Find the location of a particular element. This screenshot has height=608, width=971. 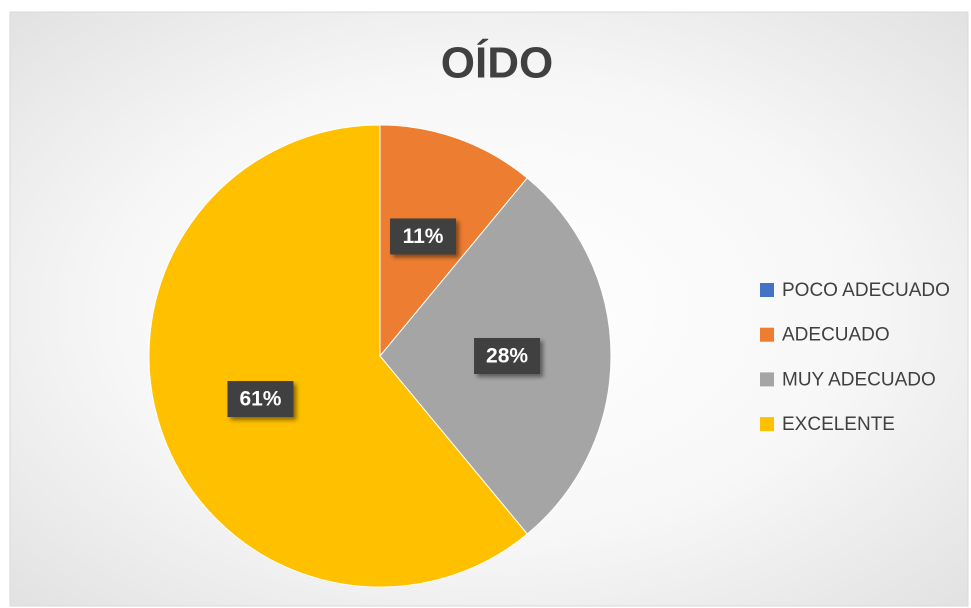

legend-label: ADECUADO is located at coordinates (836, 335).